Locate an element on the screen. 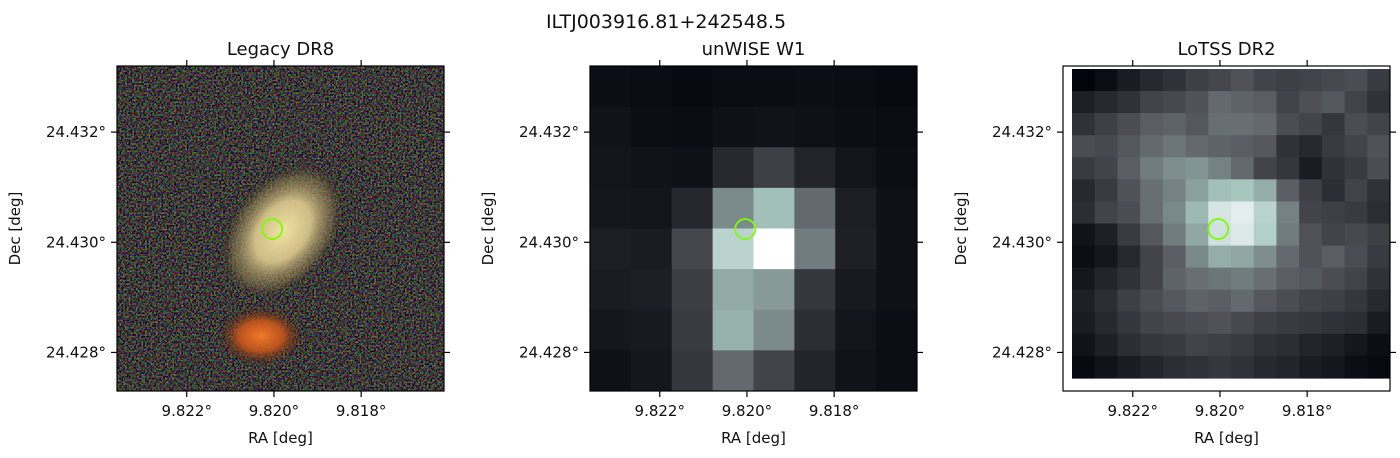 Image resolution: width=1400 pixels, height=458 pixels. x-axis-label: RA [deg] is located at coordinates (280, 438).